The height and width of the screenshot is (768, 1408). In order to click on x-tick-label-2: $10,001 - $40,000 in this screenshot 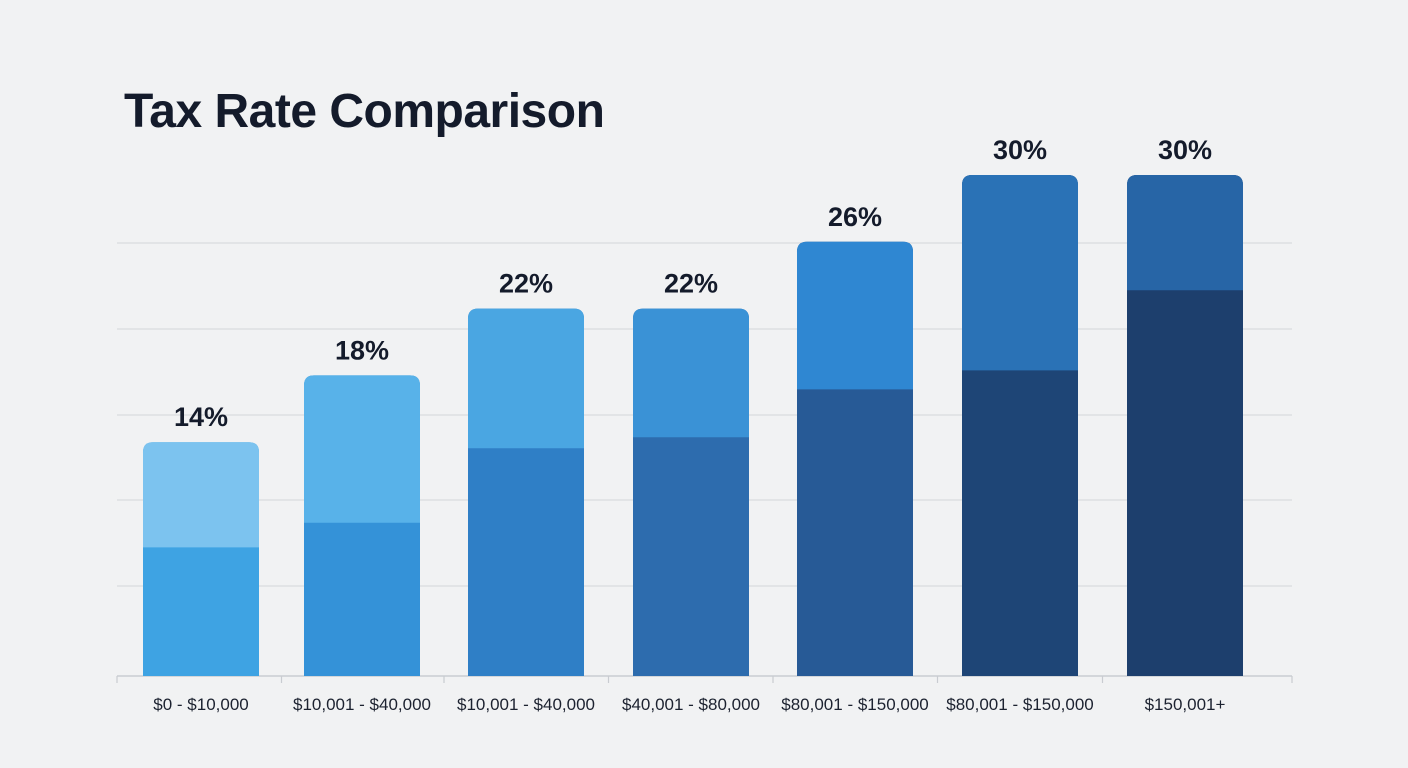, I will do `click(362, 704)`.